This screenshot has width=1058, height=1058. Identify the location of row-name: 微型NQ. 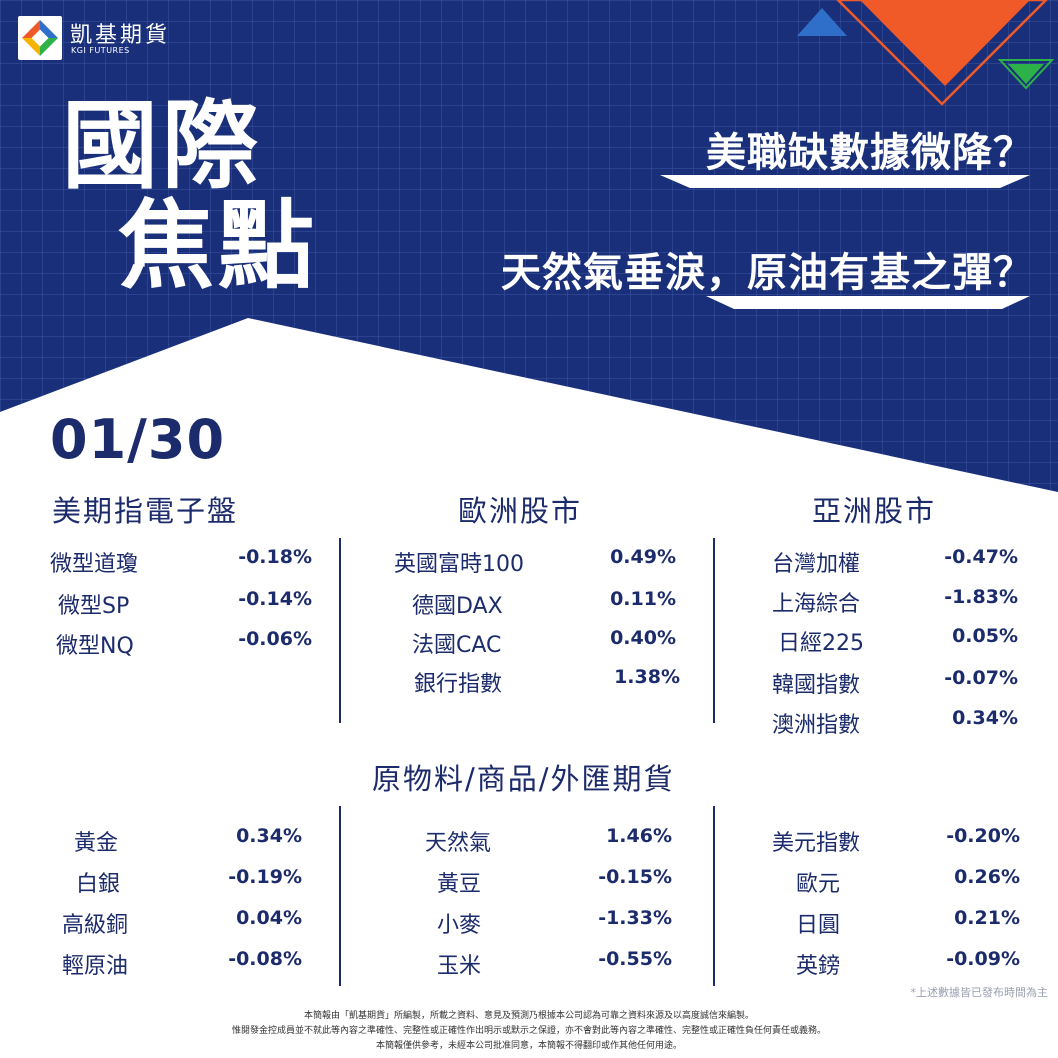
(95, 646).